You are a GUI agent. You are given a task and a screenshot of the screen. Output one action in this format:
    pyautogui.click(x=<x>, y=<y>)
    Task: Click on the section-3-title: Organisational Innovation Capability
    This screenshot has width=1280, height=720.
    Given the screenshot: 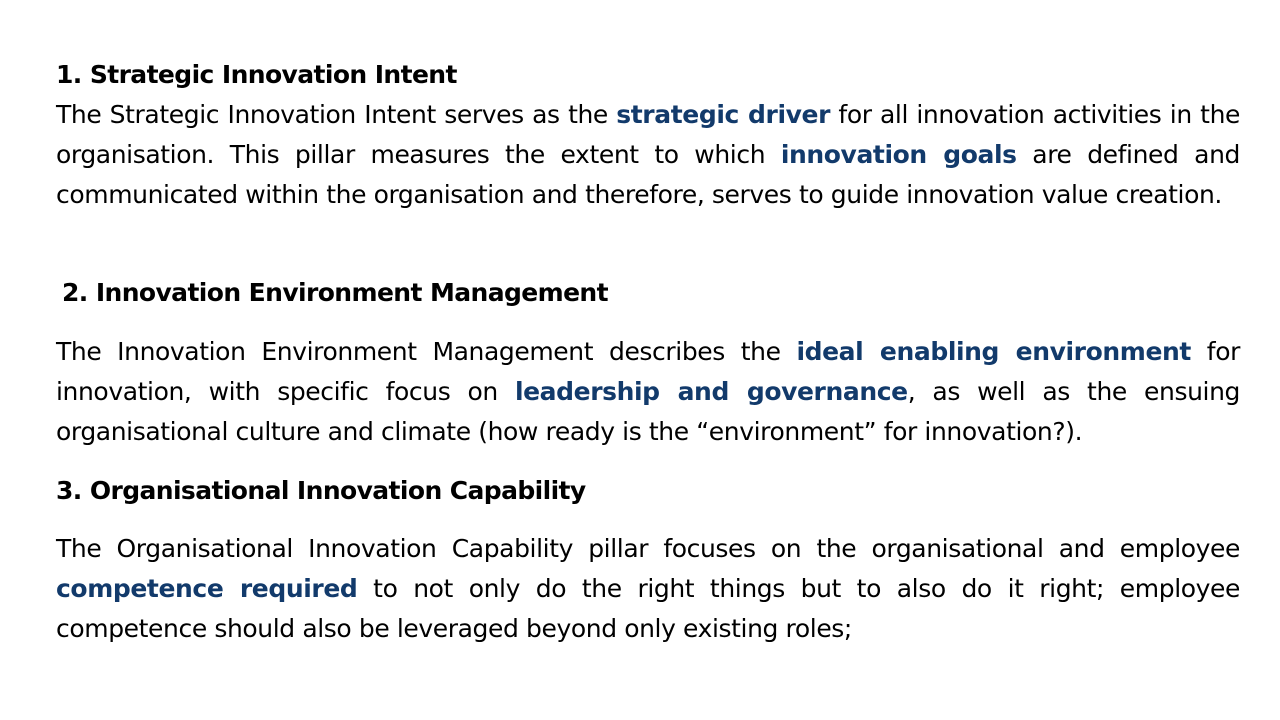 What is the action you would take?
    pyautogui.click(x=337, y=490)
    